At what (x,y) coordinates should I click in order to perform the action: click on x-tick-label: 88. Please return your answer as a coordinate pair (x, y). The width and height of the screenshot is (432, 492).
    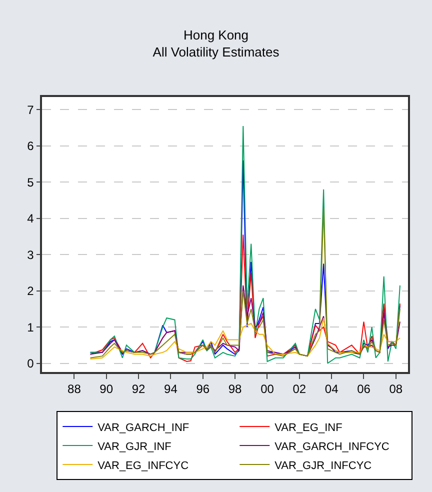
    Looking at the image, I should click on (75, 389).